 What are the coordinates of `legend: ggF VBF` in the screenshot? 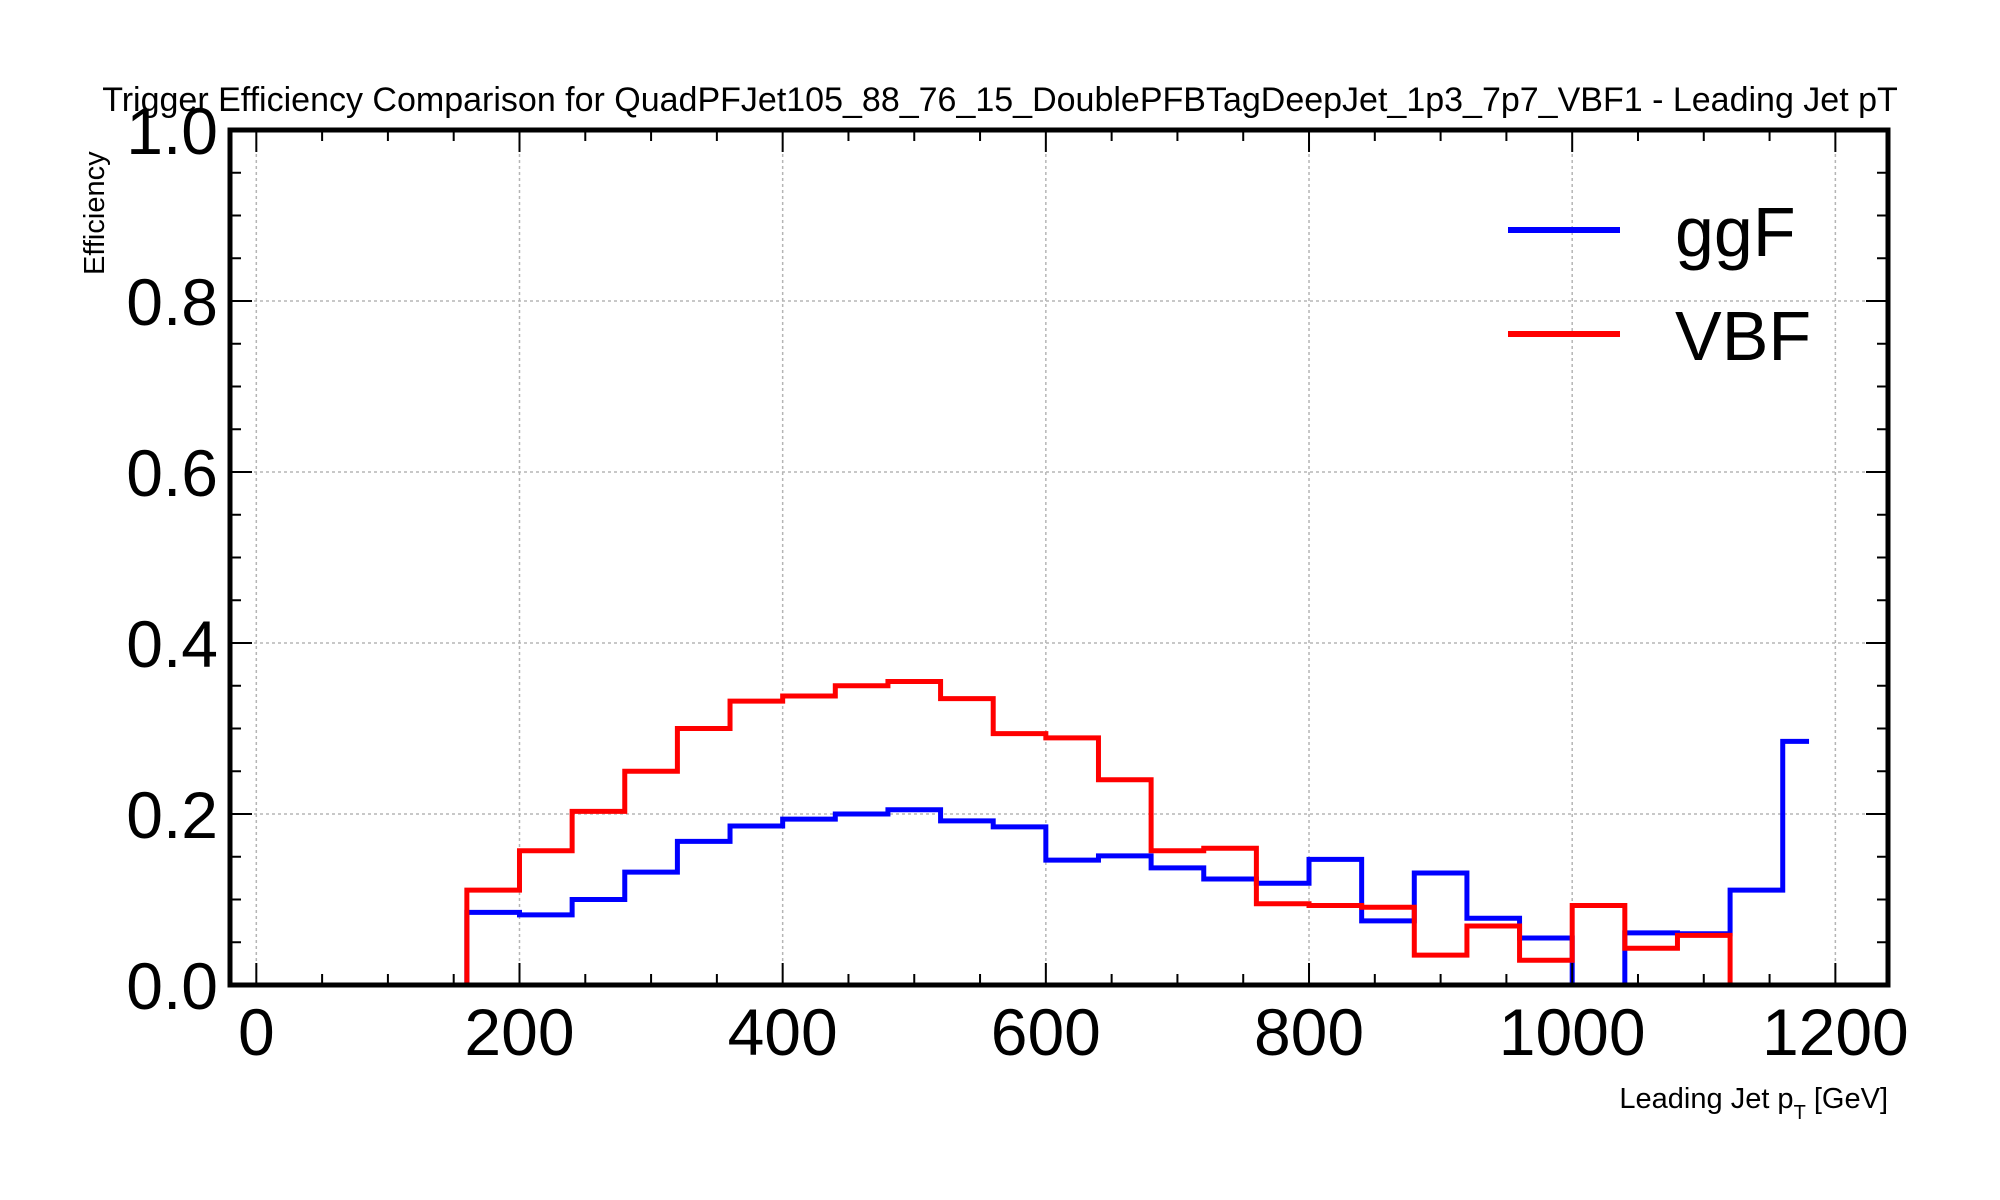 It's located at (1659, 284).